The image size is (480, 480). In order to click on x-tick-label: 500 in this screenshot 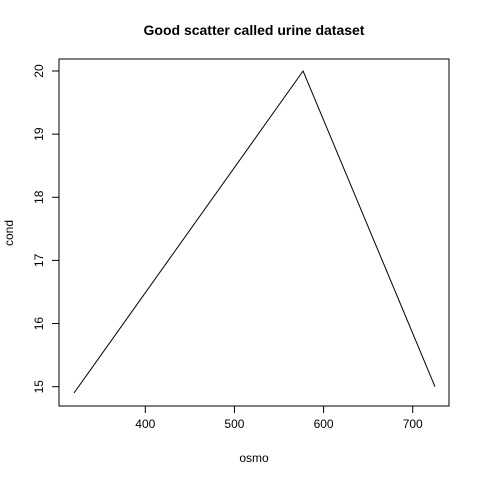, I will do `click(234, 424)`.